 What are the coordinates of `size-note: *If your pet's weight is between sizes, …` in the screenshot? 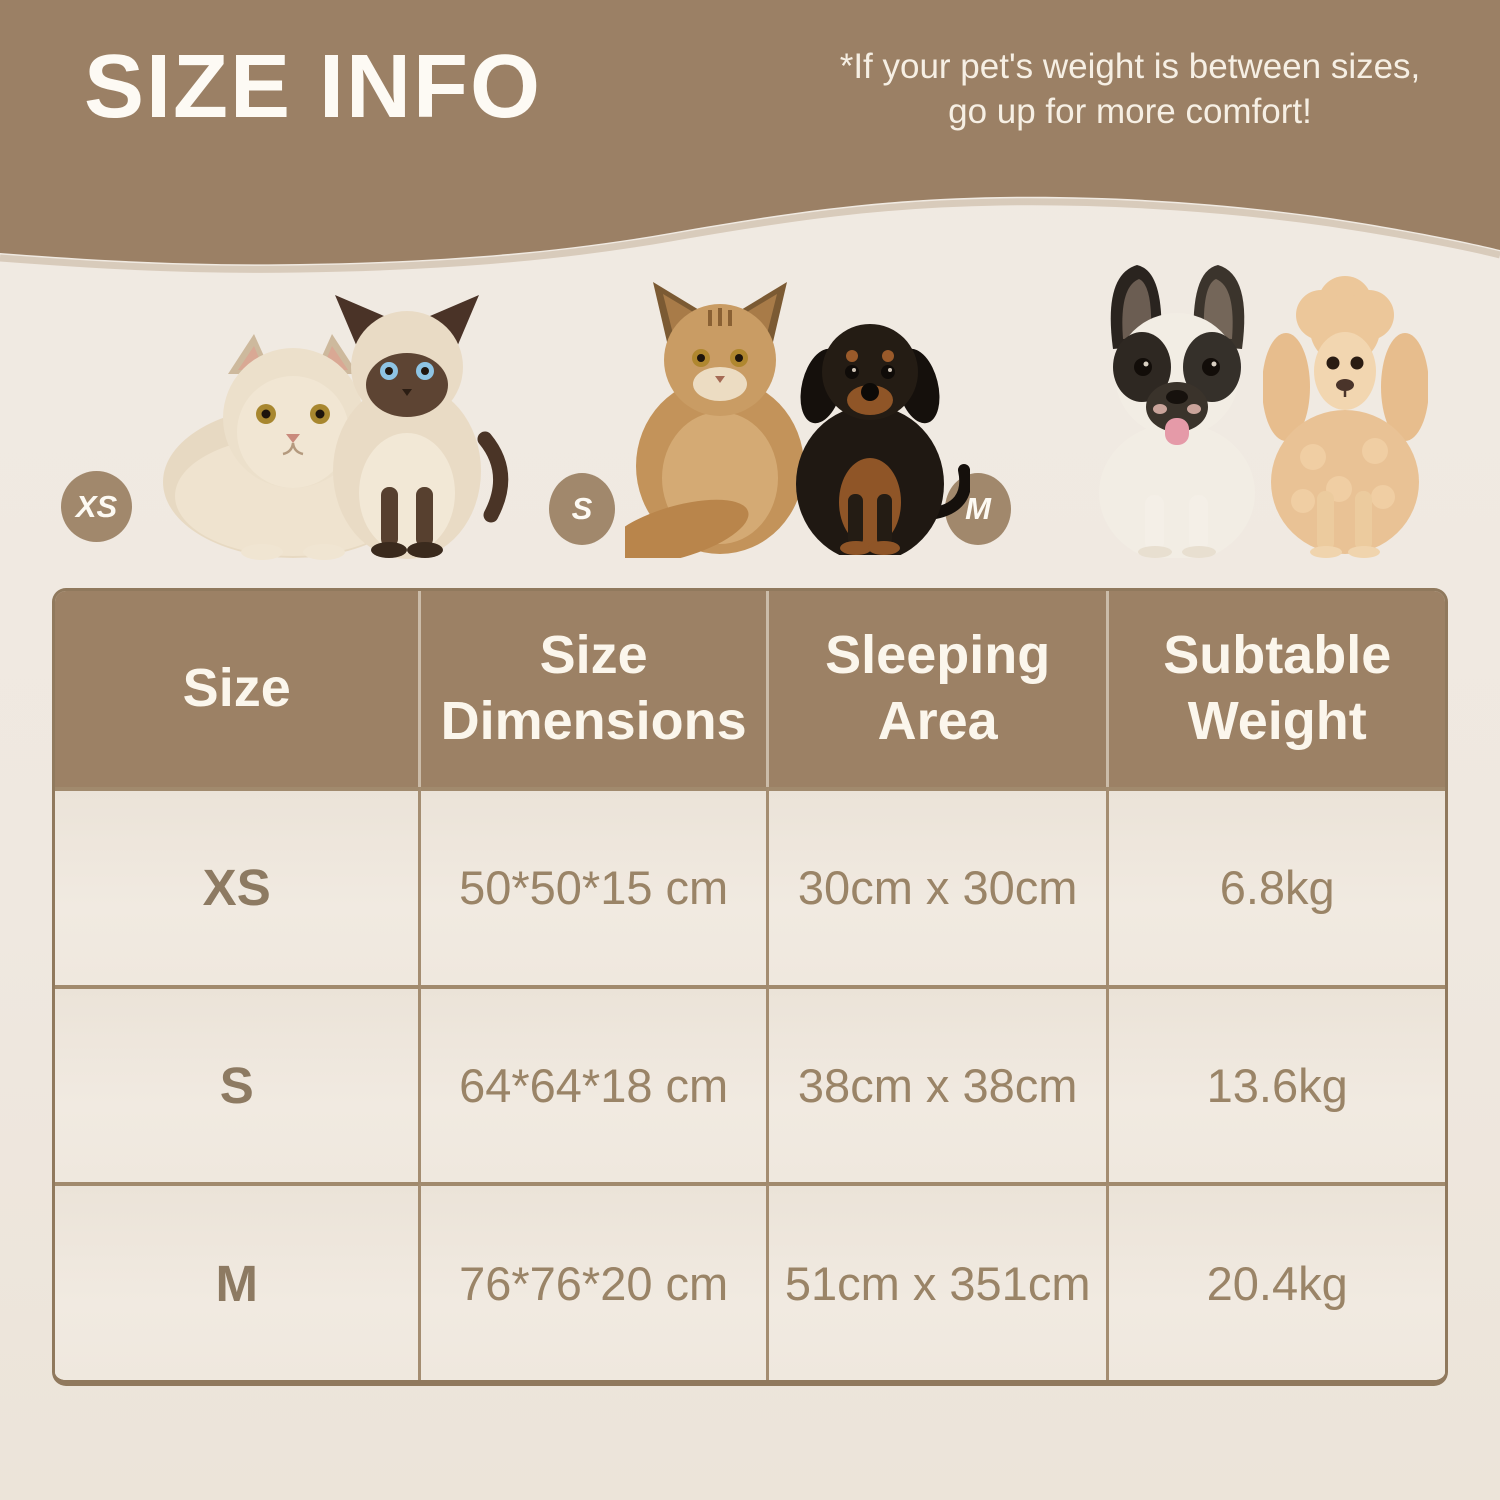 It's located at (1130, 89).